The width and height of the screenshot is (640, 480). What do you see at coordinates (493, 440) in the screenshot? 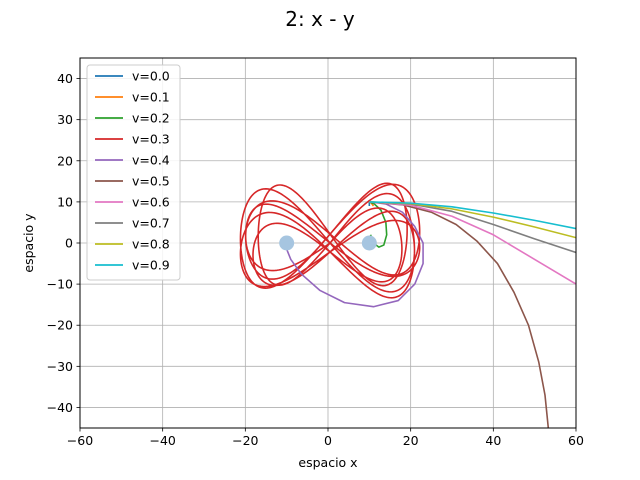
I see `x-tick-label: 40` at bounding box center [493, 440].